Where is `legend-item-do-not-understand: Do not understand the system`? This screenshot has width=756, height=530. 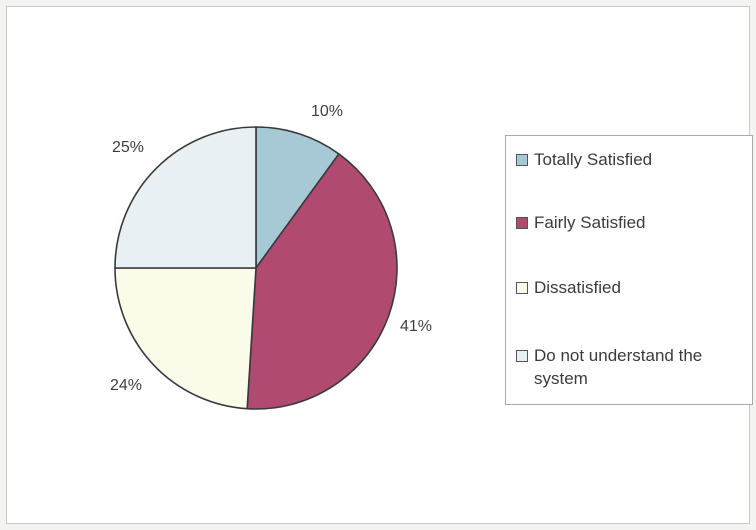 legend-item-do-not-understand: Do not understand the system is located at coordinates (634, 367).